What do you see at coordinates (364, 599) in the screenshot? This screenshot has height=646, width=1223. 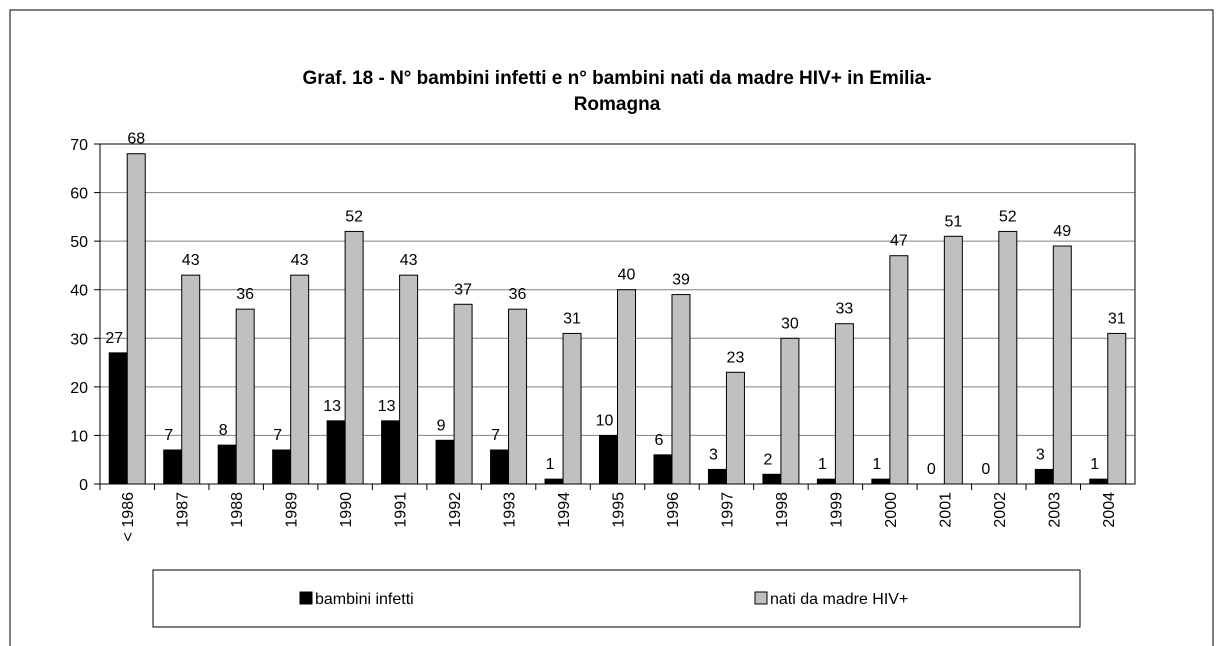 I see `legend-label: bambini infetti` at bounding box center [364, 599].